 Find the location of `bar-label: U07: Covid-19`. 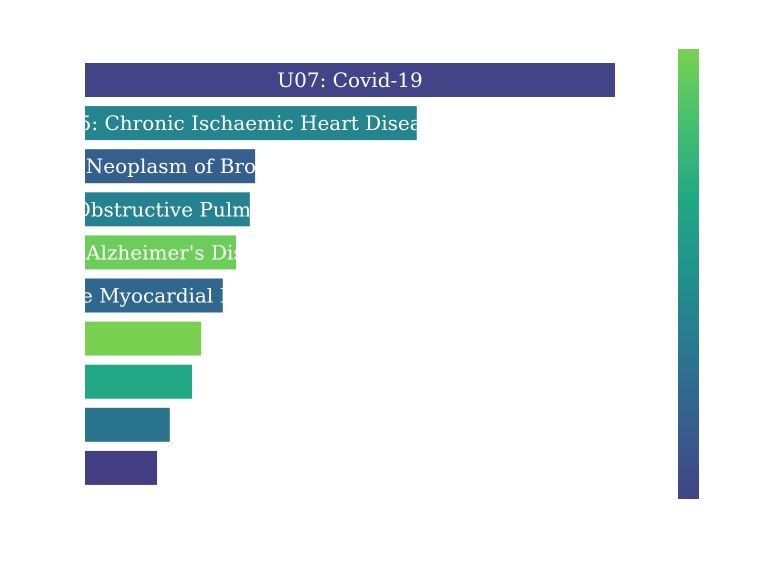

bar-label: U07: Covid-19 is located at coordinates (349, 80).